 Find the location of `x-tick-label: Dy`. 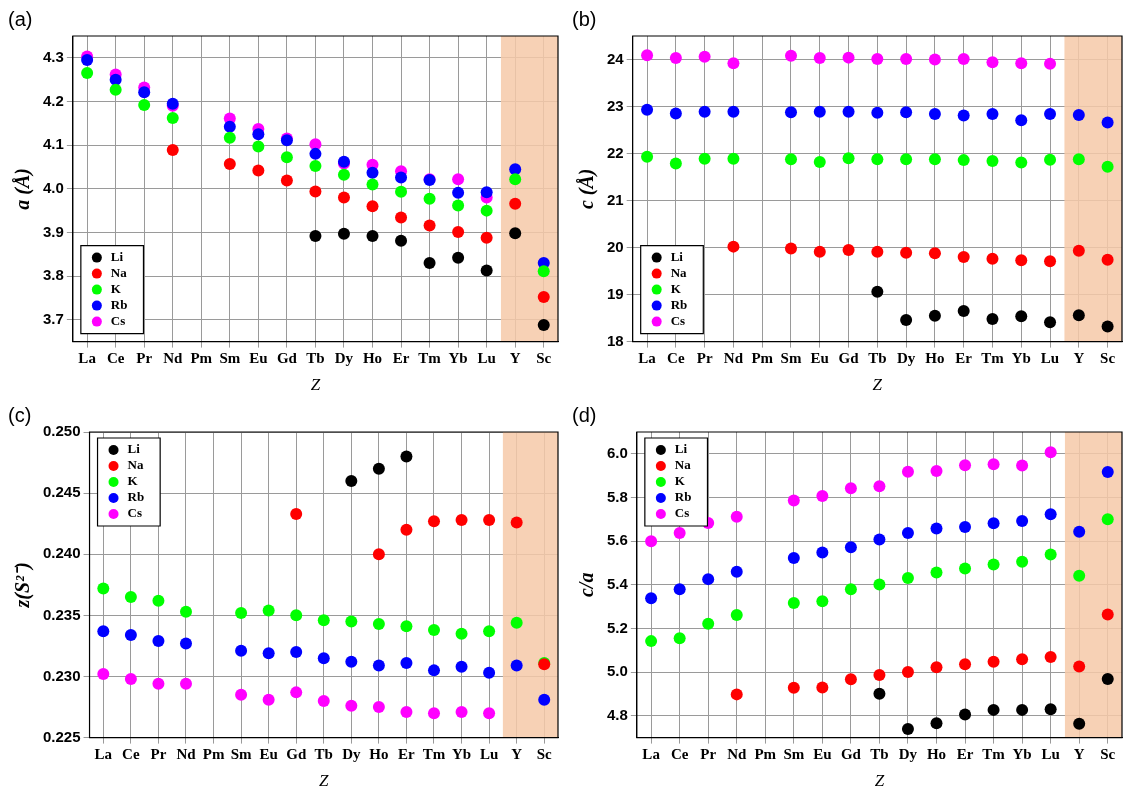

x-tick-label: Dy is located at coordinates (906, 358).